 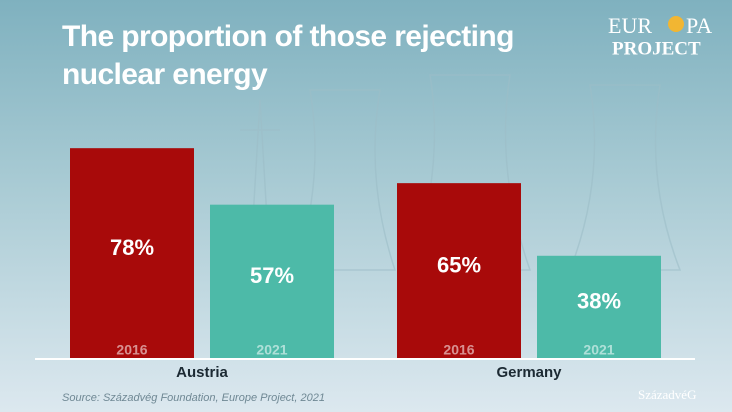 I want to click on value-label: 65%, so click(x=459, y=264).